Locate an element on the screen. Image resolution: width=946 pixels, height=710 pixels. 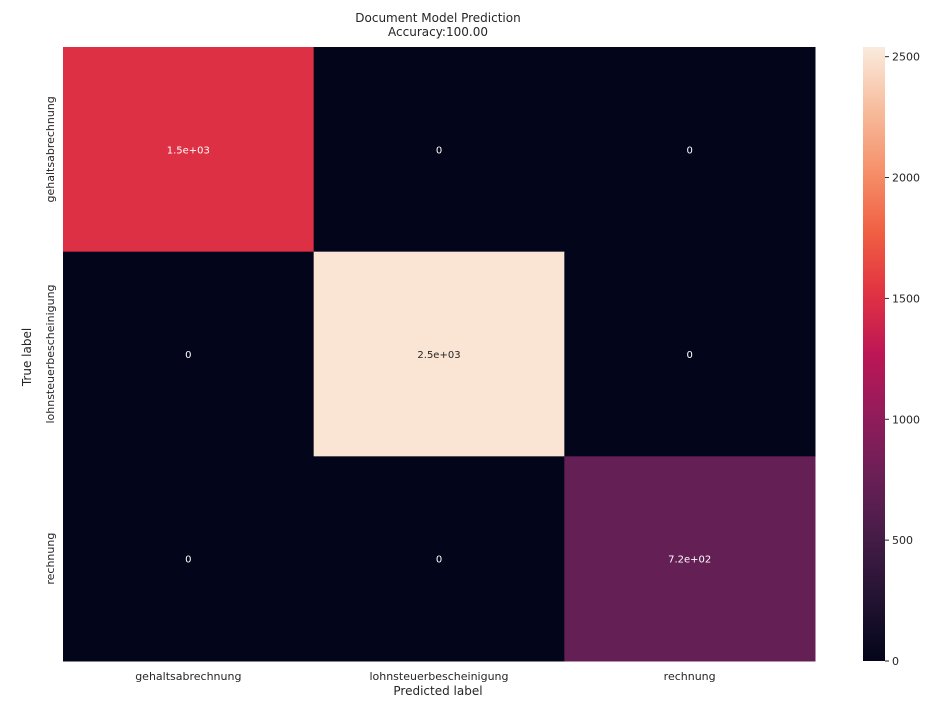
colorbar-tick-label: 1000 is located at coordinates (906, 419).